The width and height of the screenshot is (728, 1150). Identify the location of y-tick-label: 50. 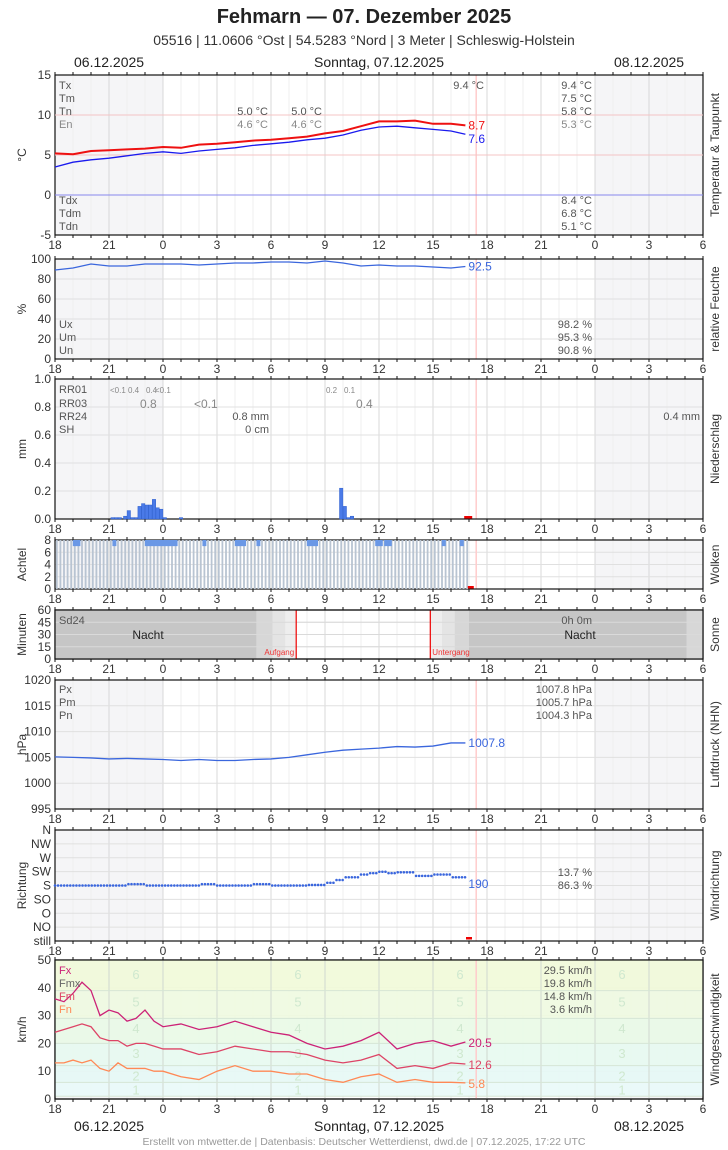
(45, 960).